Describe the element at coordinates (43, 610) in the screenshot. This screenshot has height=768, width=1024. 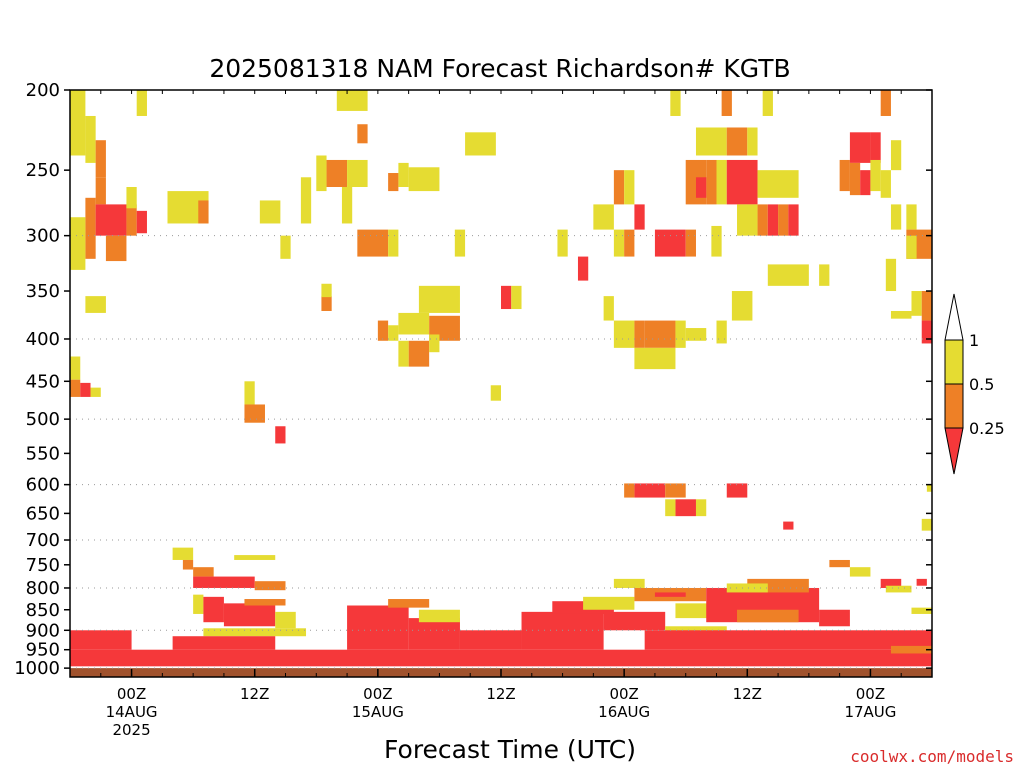
I see `y-tick-label: 850` at that location.